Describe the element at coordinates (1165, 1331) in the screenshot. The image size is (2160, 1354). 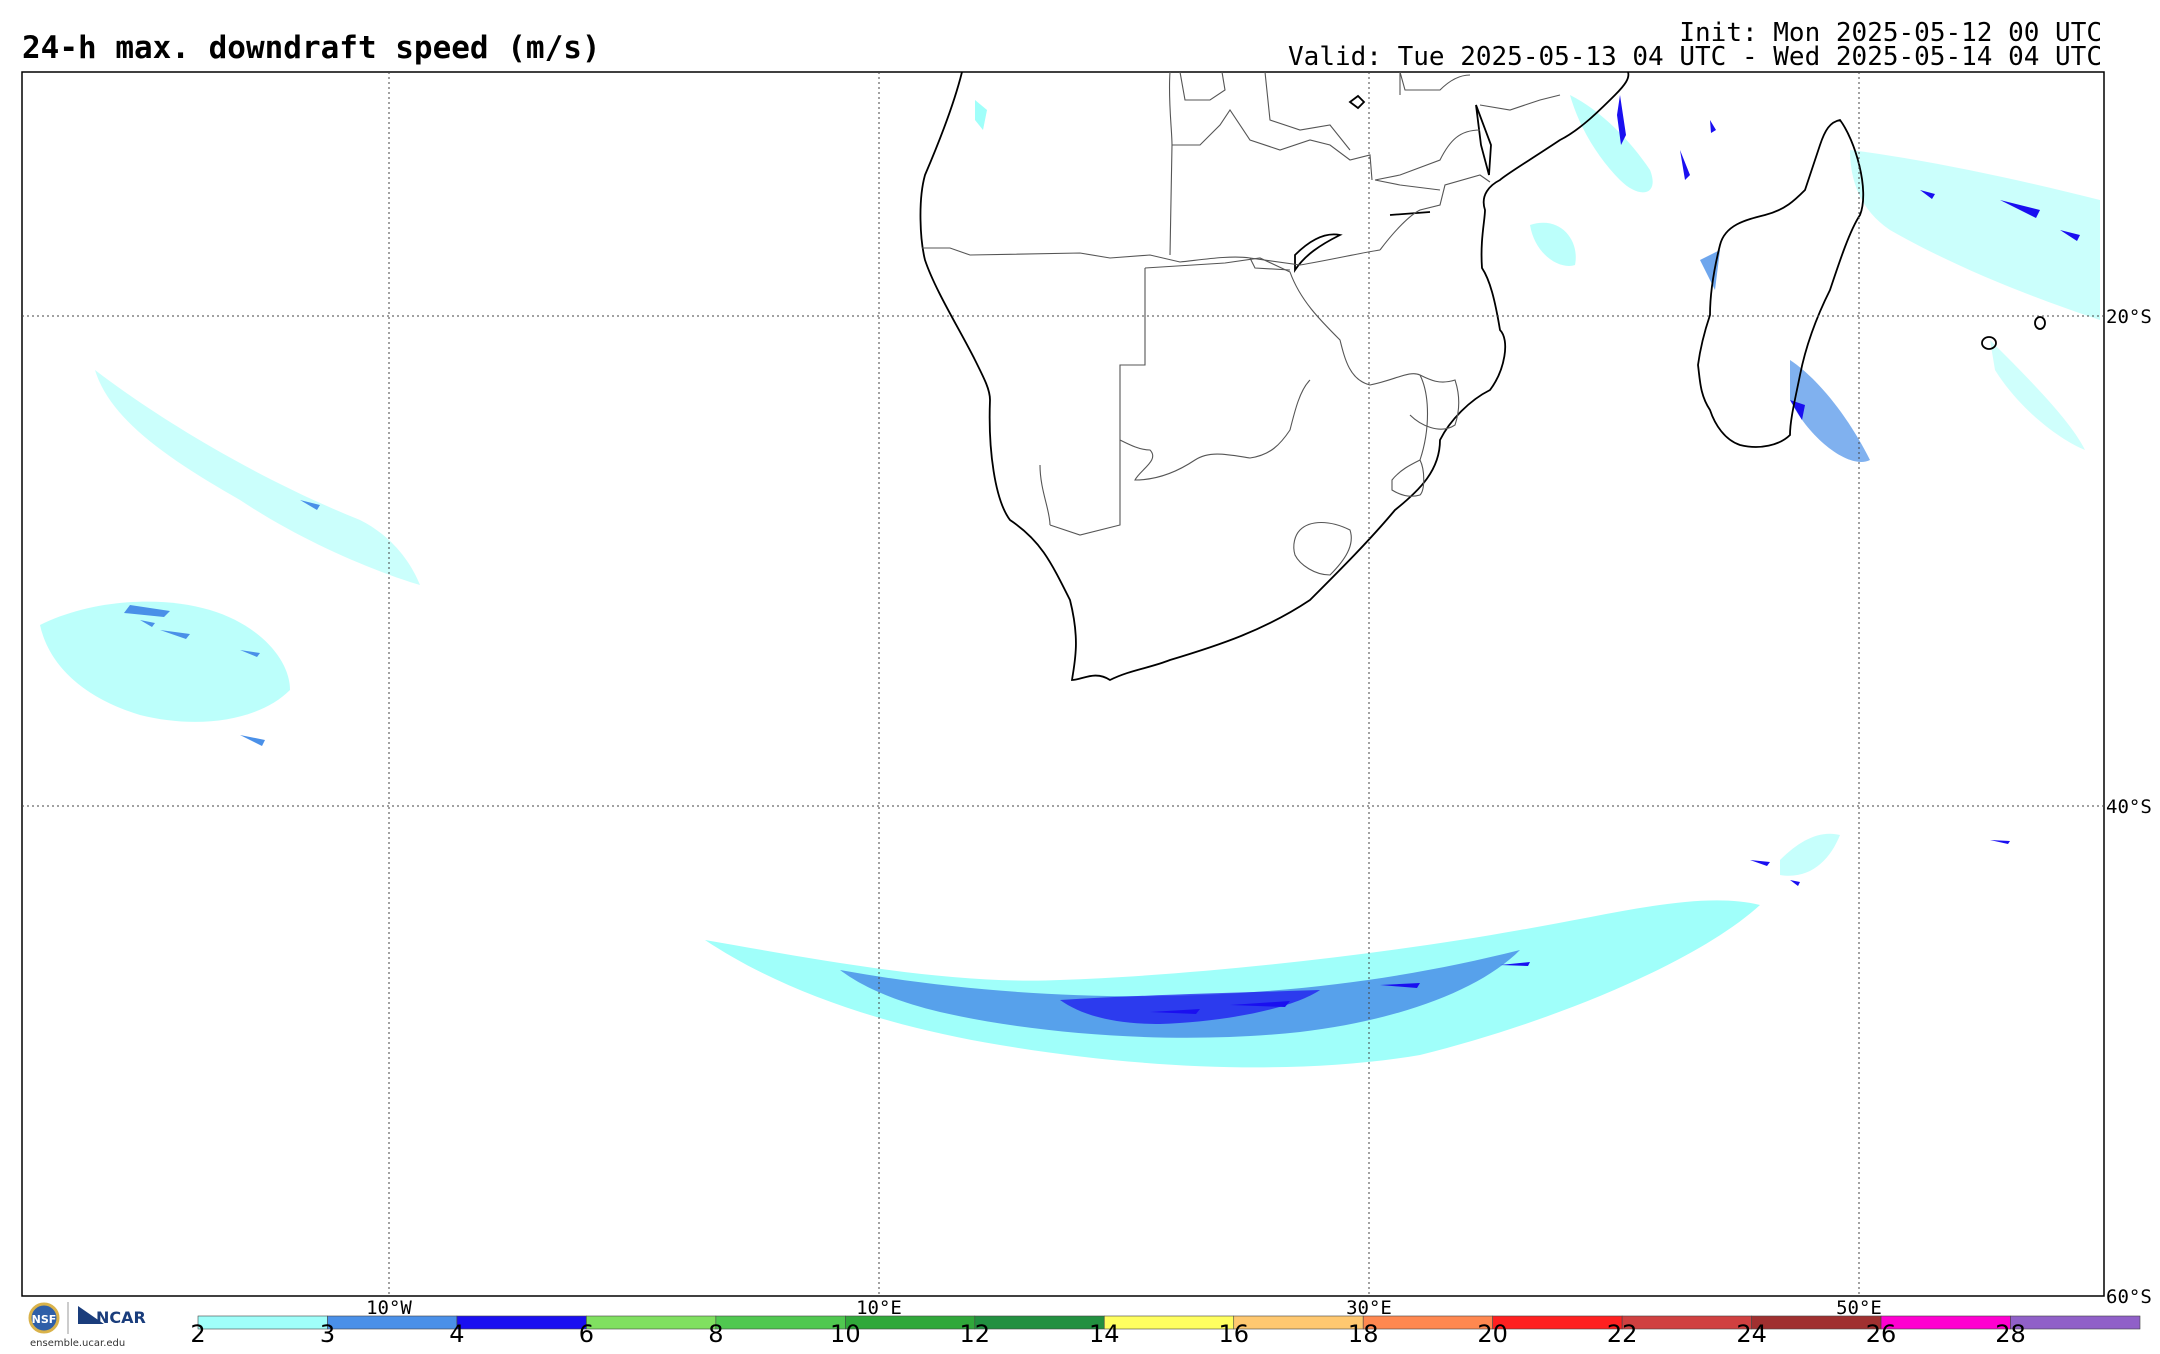
I see `colorbar: 2 3 4 6 8 10 12 14 16 18 20 22 24 26 28` at that location.